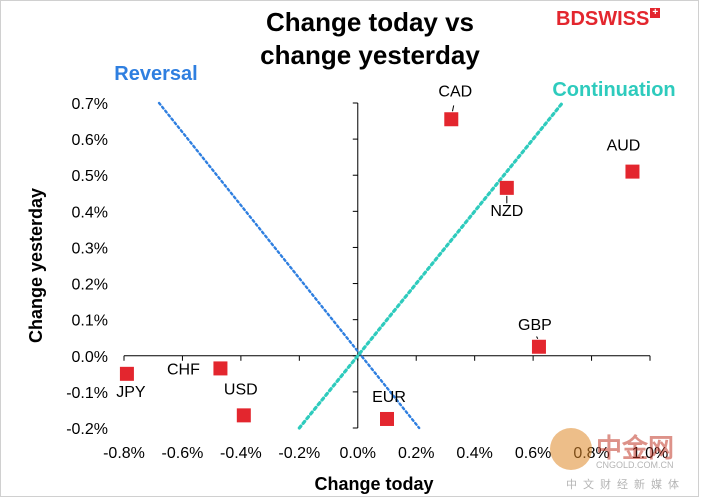 The image size is (701, 499). Describe the element at coordinates (617, 19) in the screenshot. I see `logo-text-swiss: SWISS` at that location.